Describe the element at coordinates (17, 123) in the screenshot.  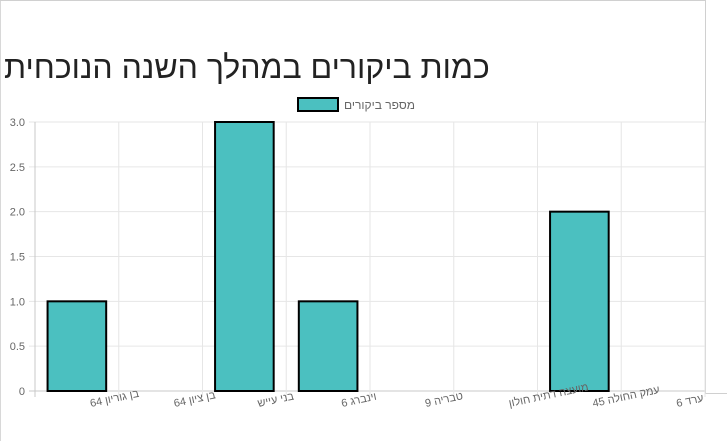
I see `y-tick-label: 3.0` at that location.